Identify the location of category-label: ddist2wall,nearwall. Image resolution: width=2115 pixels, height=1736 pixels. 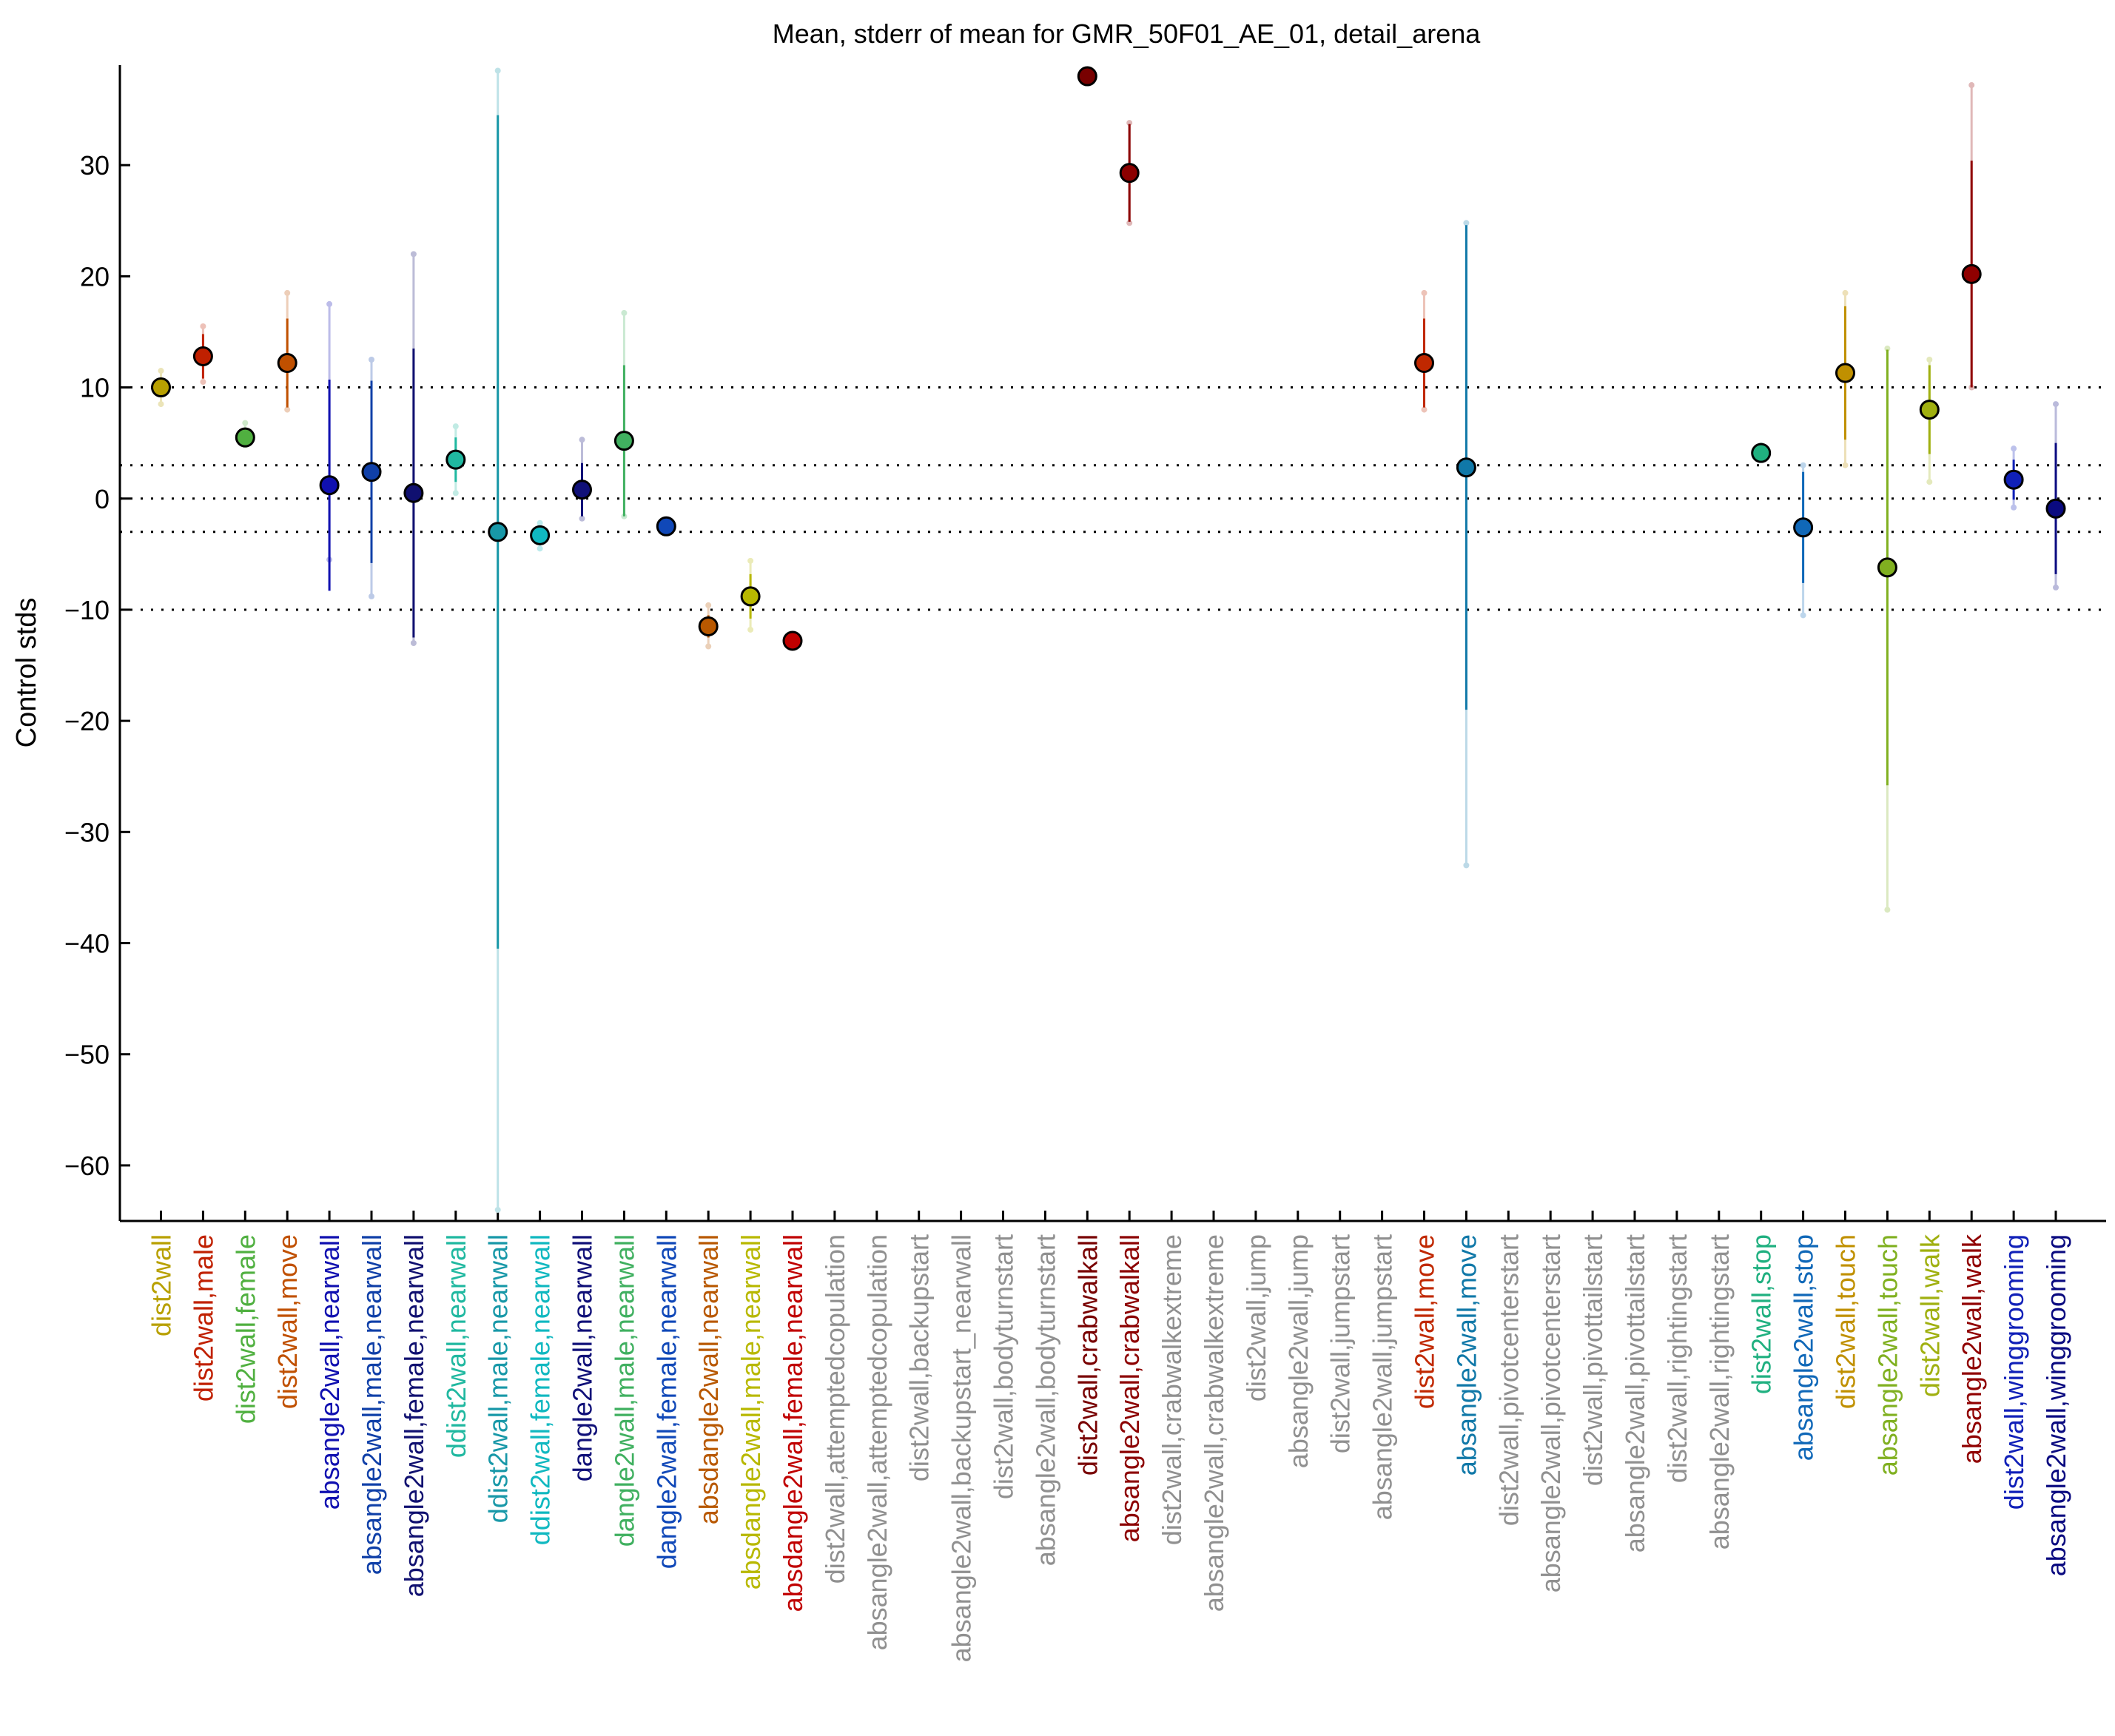
(456, 1346).